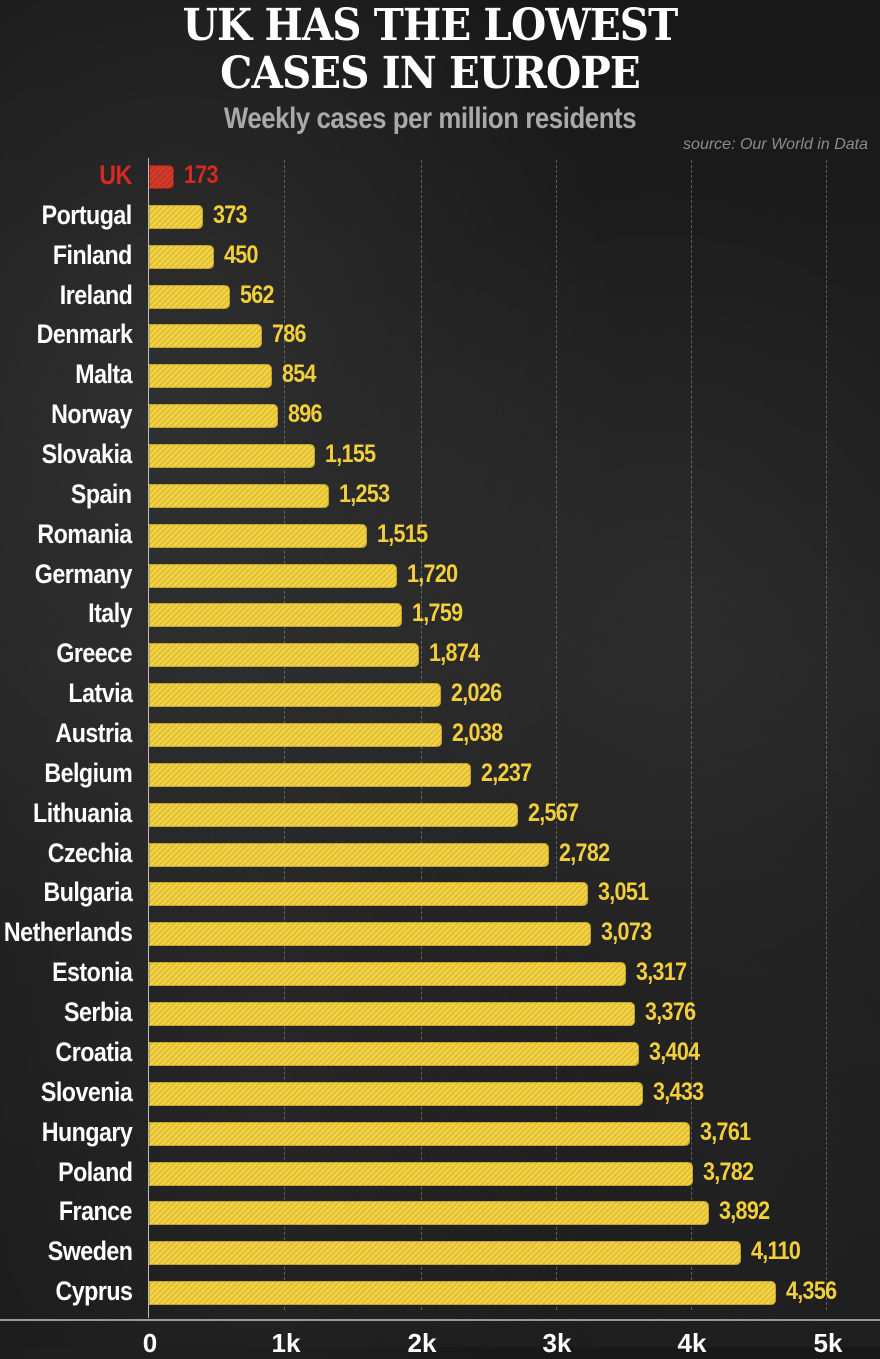  What do you see at coordinates (94, 1051) in the screenshot?
I see `country-label: Croatia` at bounding box center [94, 1051].